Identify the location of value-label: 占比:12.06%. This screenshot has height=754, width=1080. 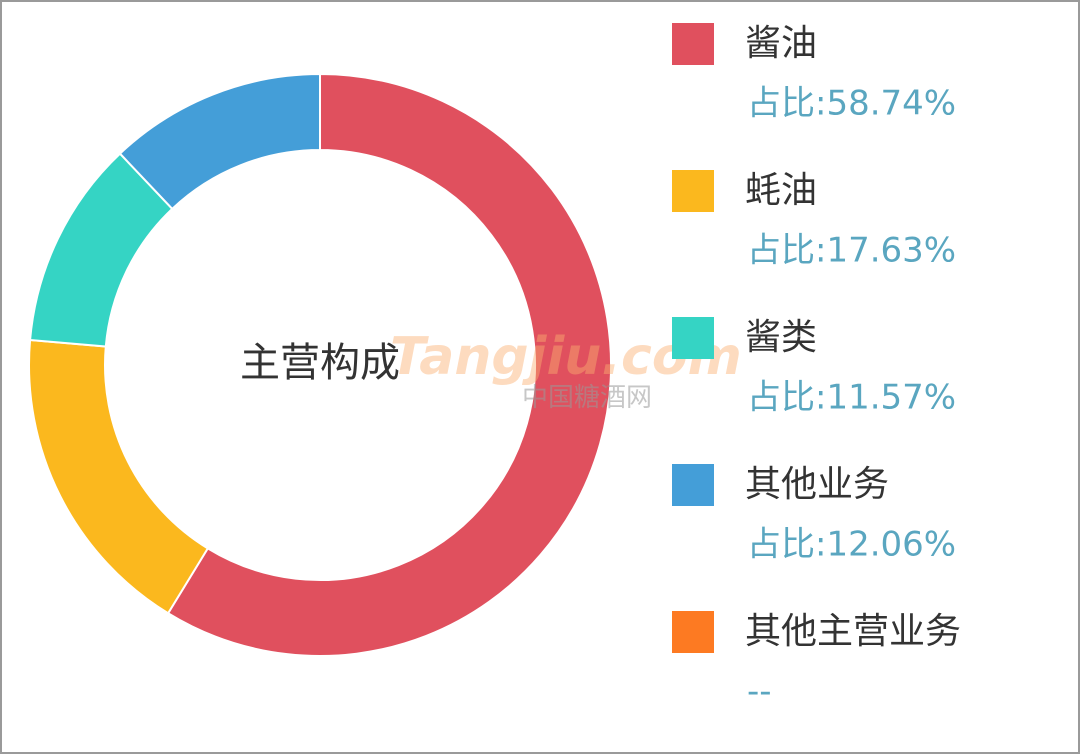
(851, 545).